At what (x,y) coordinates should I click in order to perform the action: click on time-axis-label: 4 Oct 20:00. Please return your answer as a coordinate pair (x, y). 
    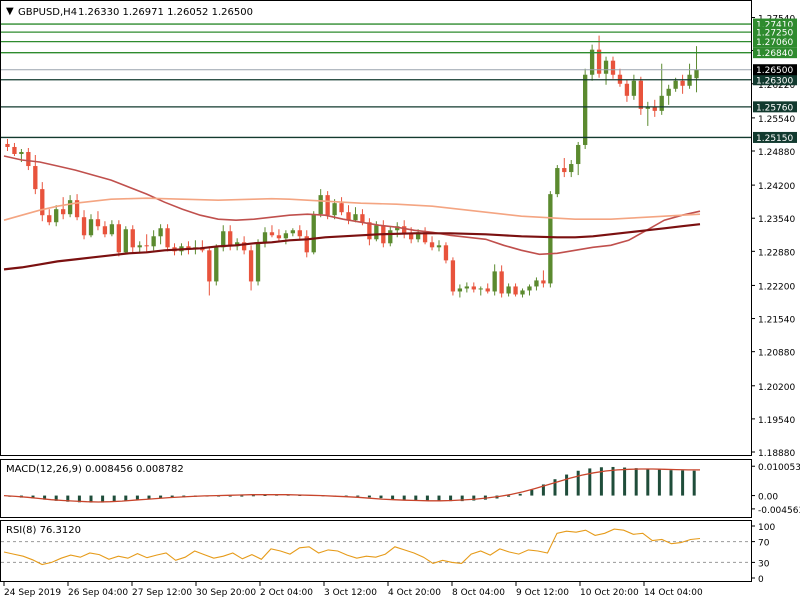
    Looking at the image, I should click on (414, 593).